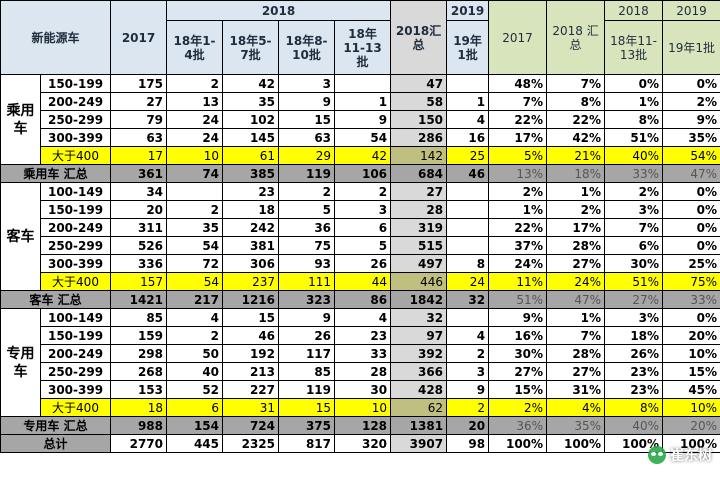  I want to click on value-cell: 150, so click(419, 119).